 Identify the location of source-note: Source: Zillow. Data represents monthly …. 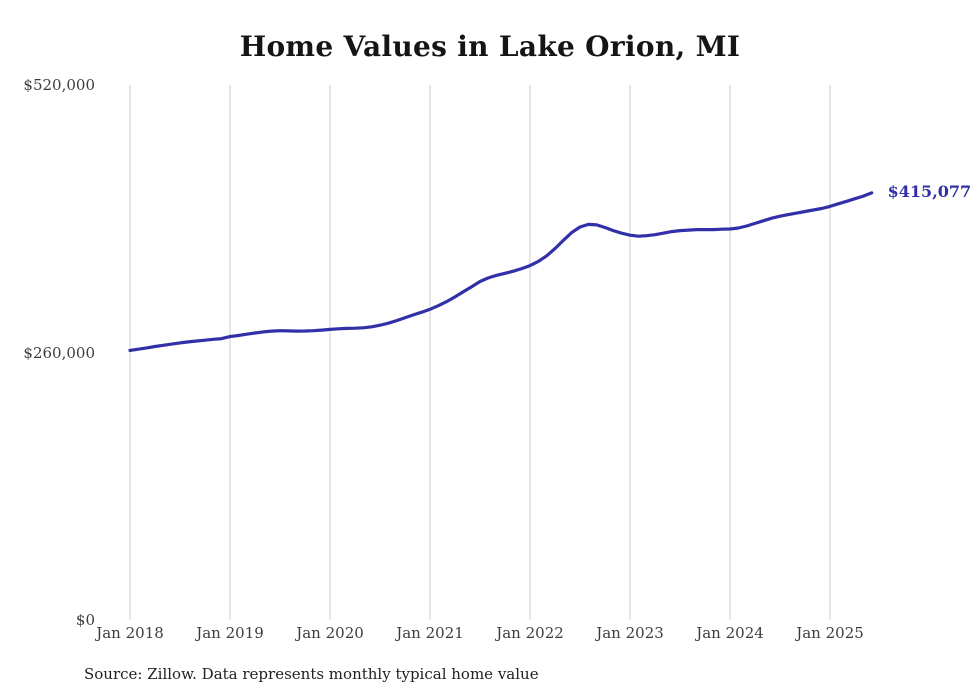
(311, 674).